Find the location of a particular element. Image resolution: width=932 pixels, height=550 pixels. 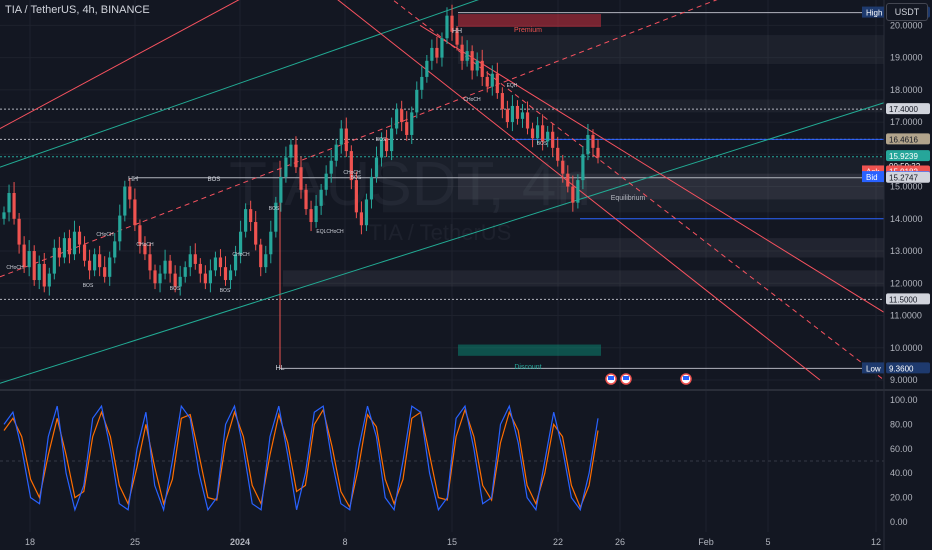

label-choch-2: CHoCH is located at coordinates (145, 245).